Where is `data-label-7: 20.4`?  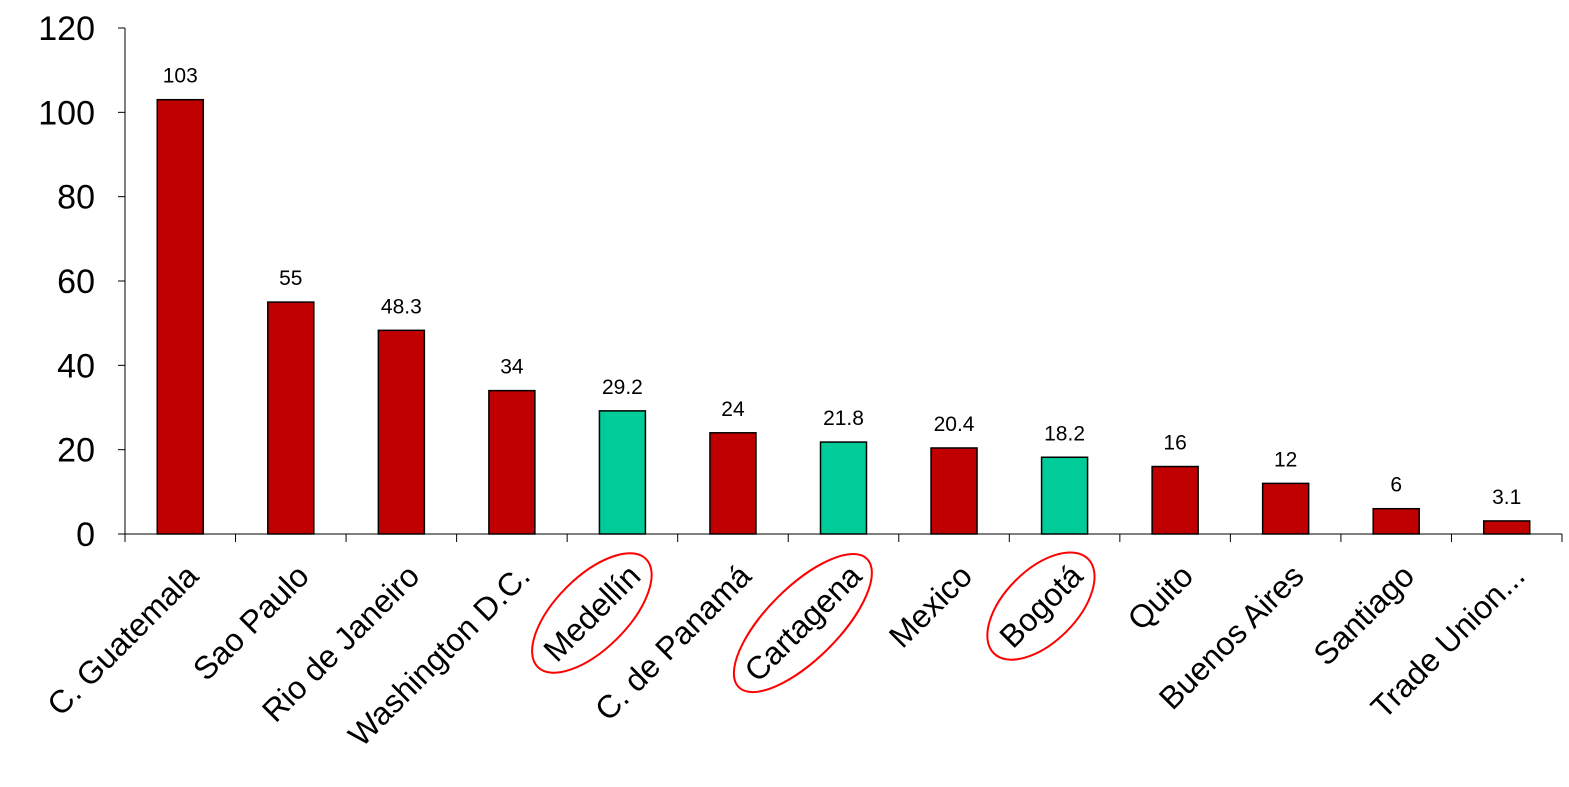 data-label-7: 20.4 is located at coordinates (954, 424).